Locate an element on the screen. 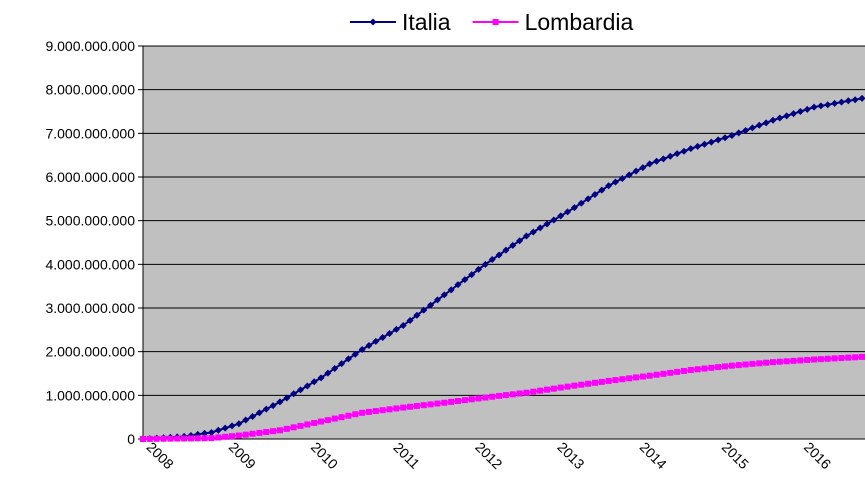  y-tick-label: 4.000.000.000 is located at coordinates (90, 264).